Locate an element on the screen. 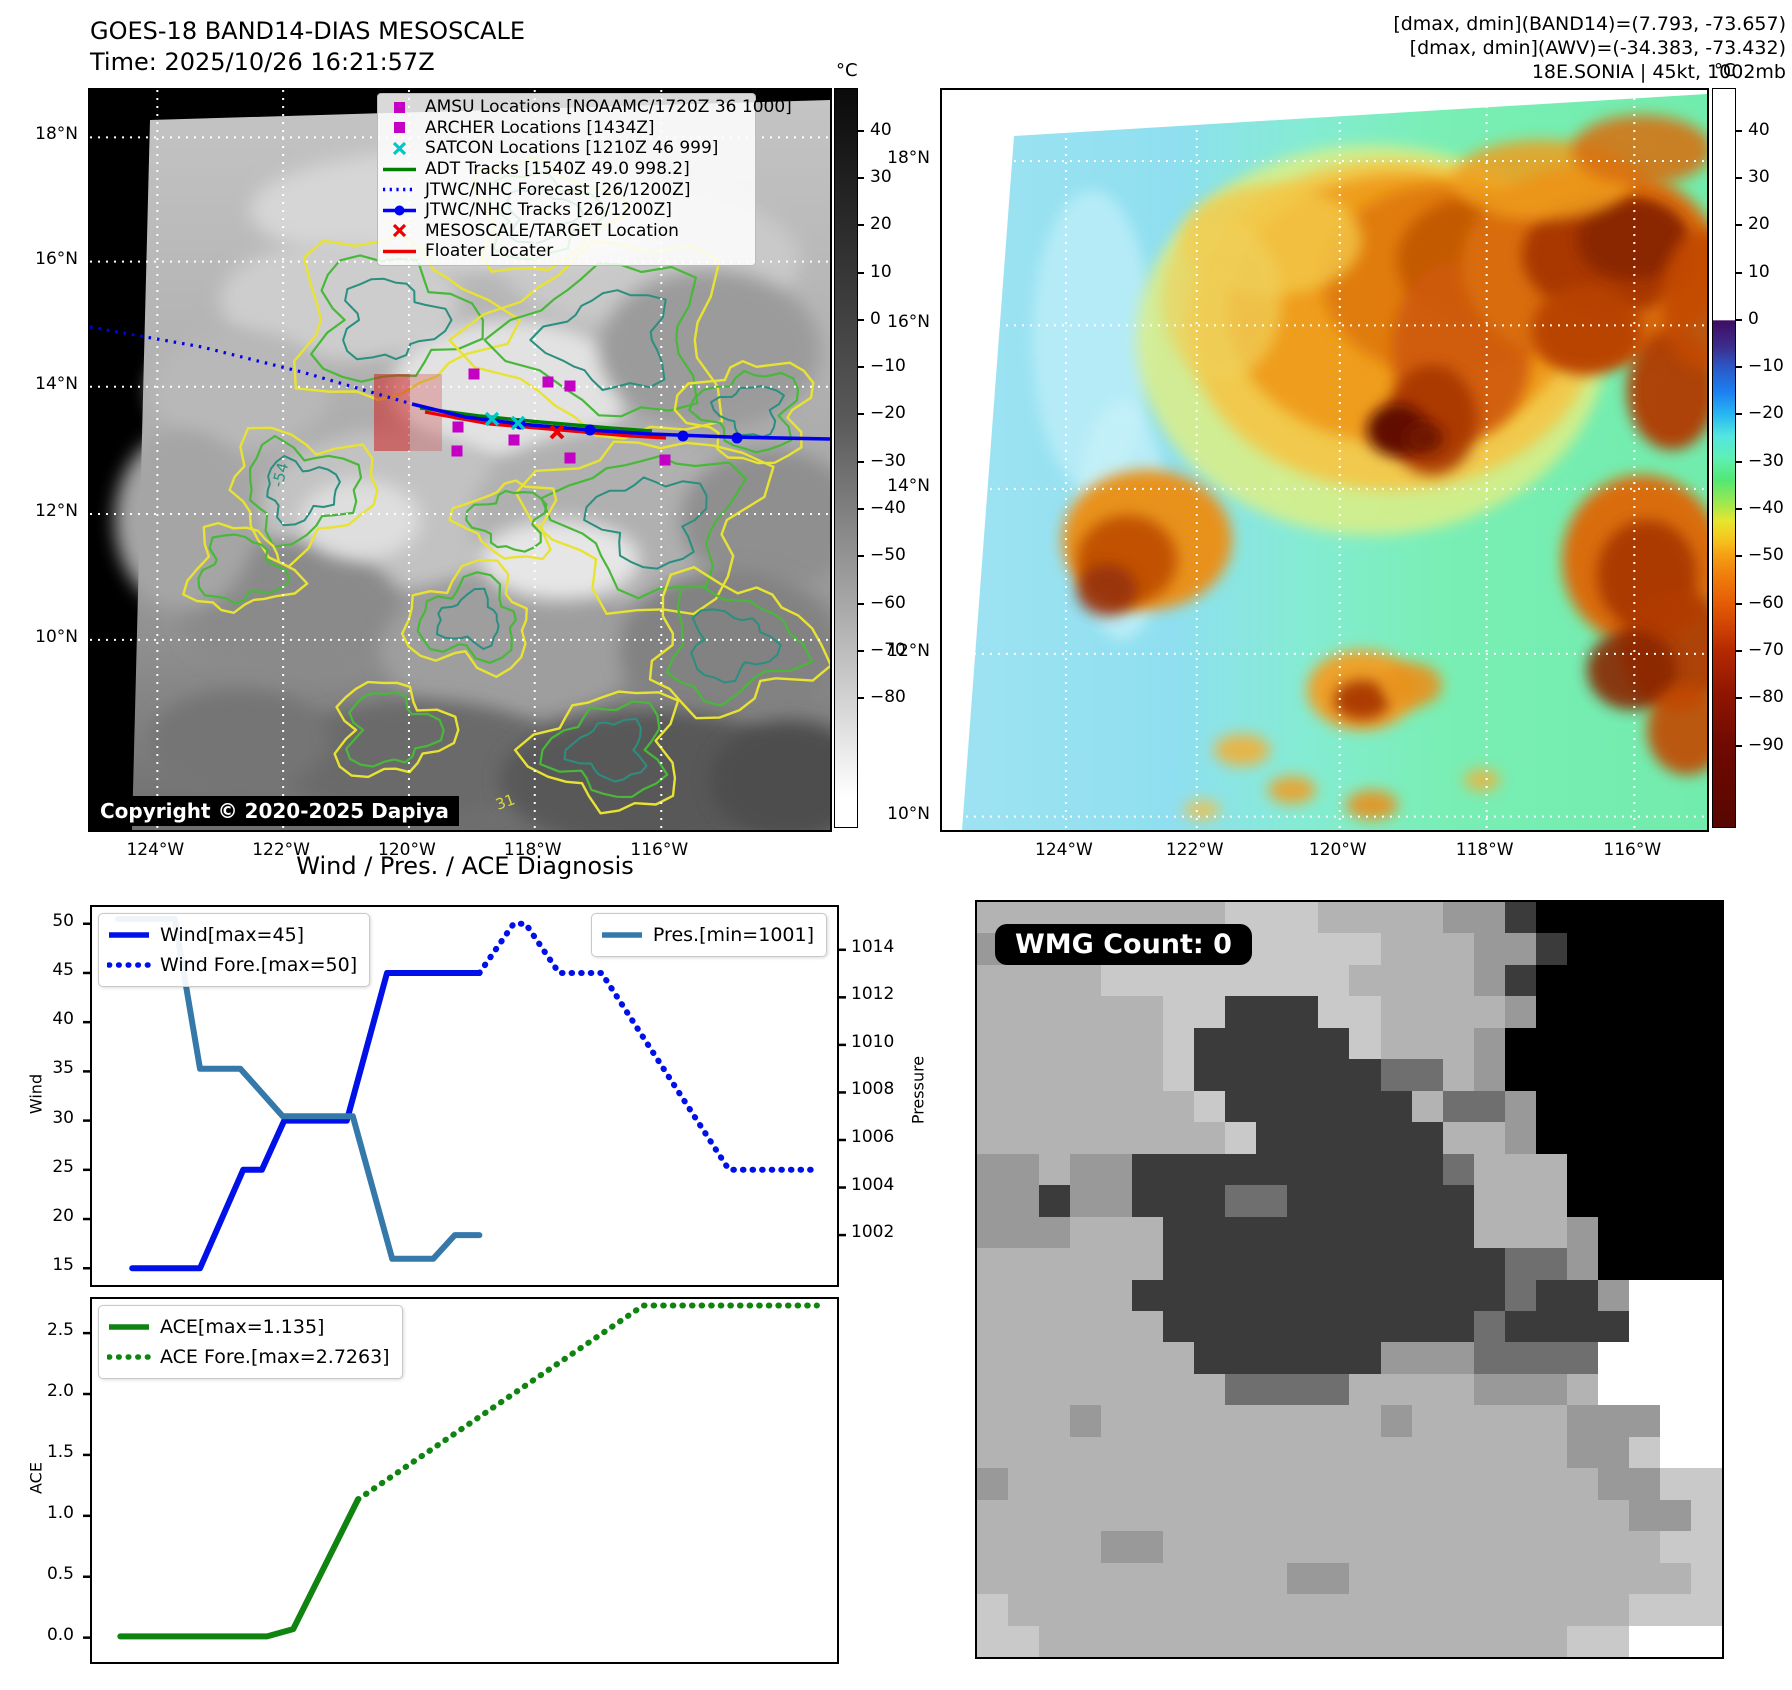 The height and width of the screenshot is (1690, 1792). dotted-line-sample is located at coordinates (129, 1357).